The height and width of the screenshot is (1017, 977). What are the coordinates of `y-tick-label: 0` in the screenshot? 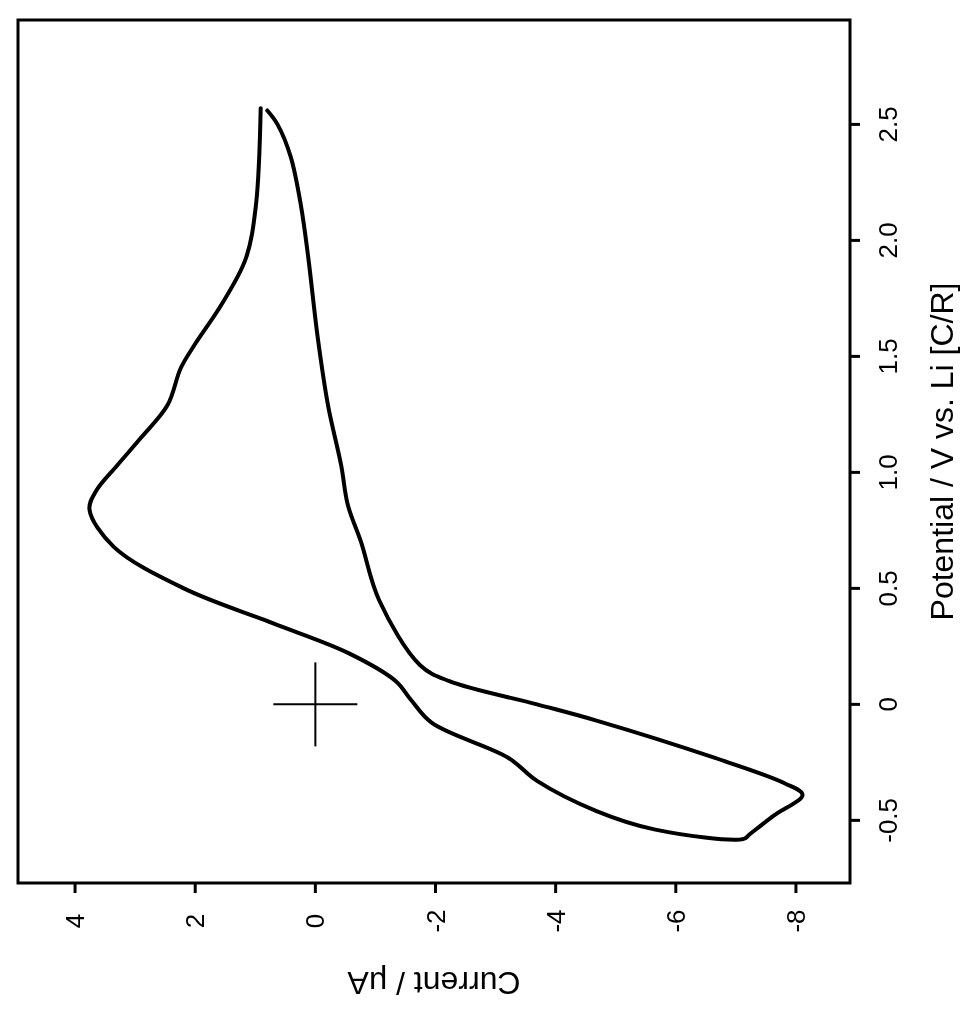 It's located at (888, 704).